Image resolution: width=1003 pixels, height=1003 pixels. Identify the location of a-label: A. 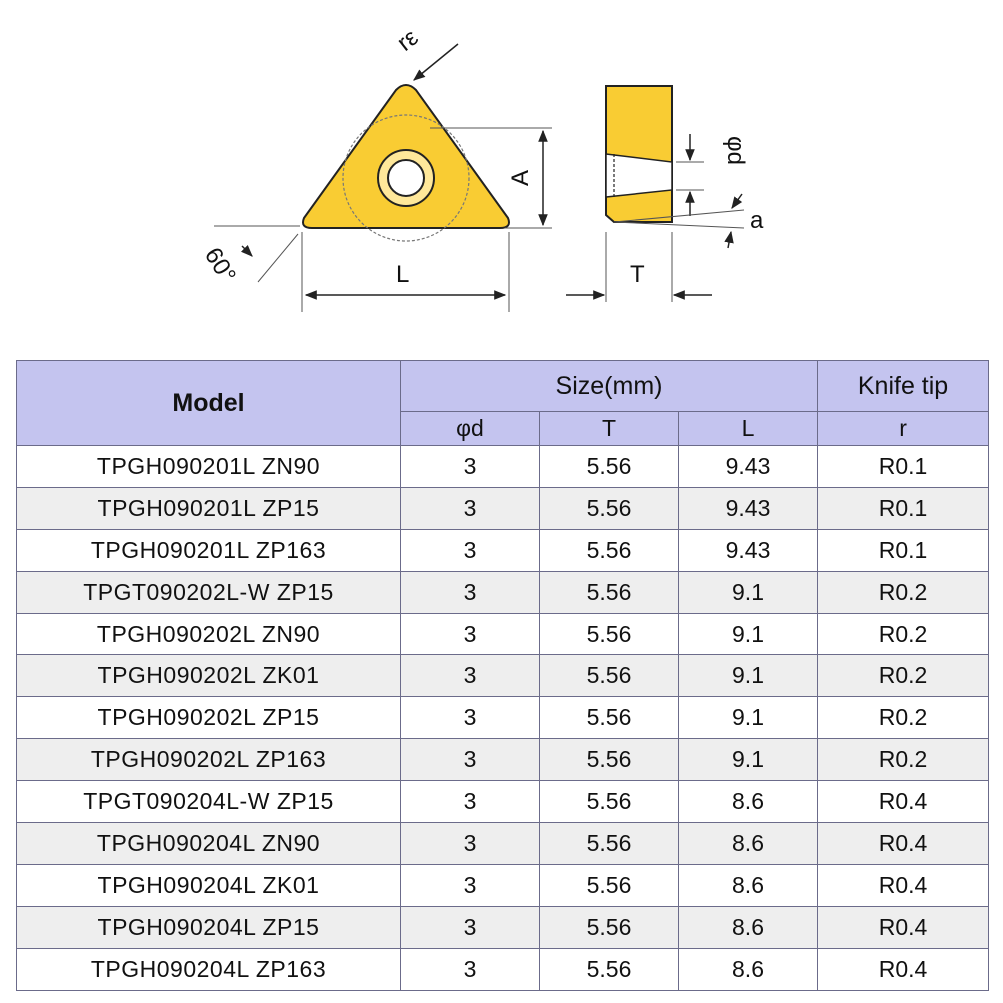
(520, 178).